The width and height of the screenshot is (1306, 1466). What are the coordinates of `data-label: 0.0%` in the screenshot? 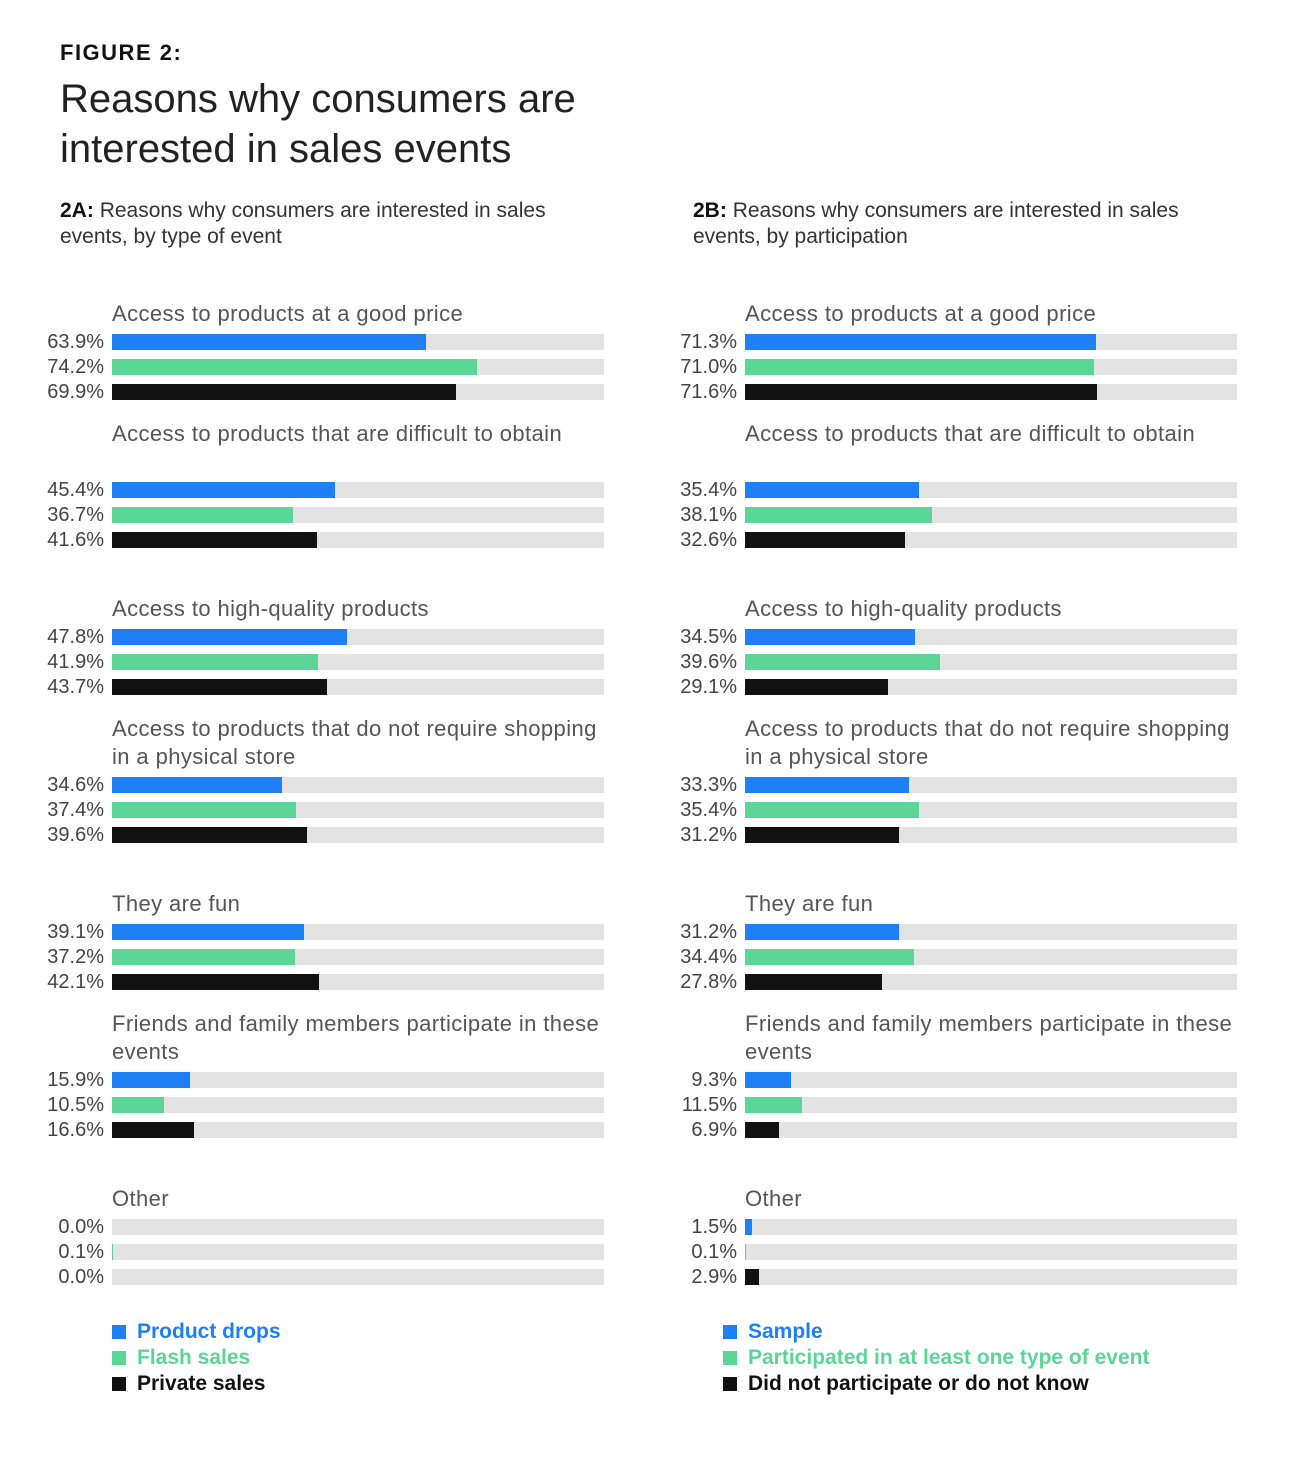 It's located at (81, 1227).